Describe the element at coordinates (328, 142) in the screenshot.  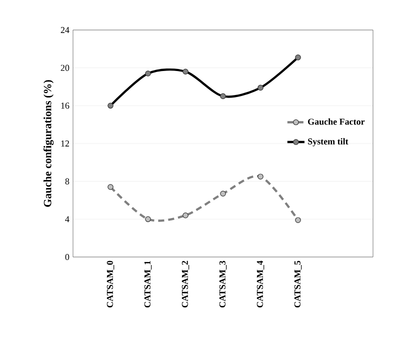
I see `legend-label: System tilt` at that location.